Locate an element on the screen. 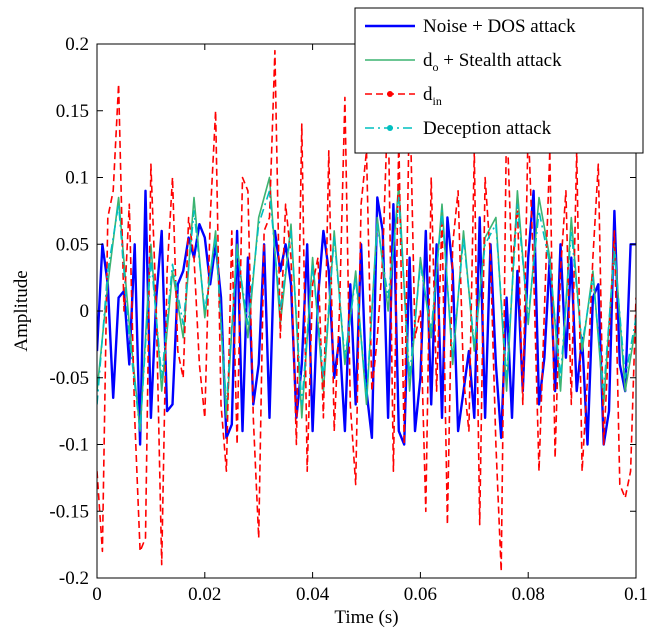 The width and height of the screenshot is (648, 638). y-tick-label: -0.15 is located at coordinates (69, 511).